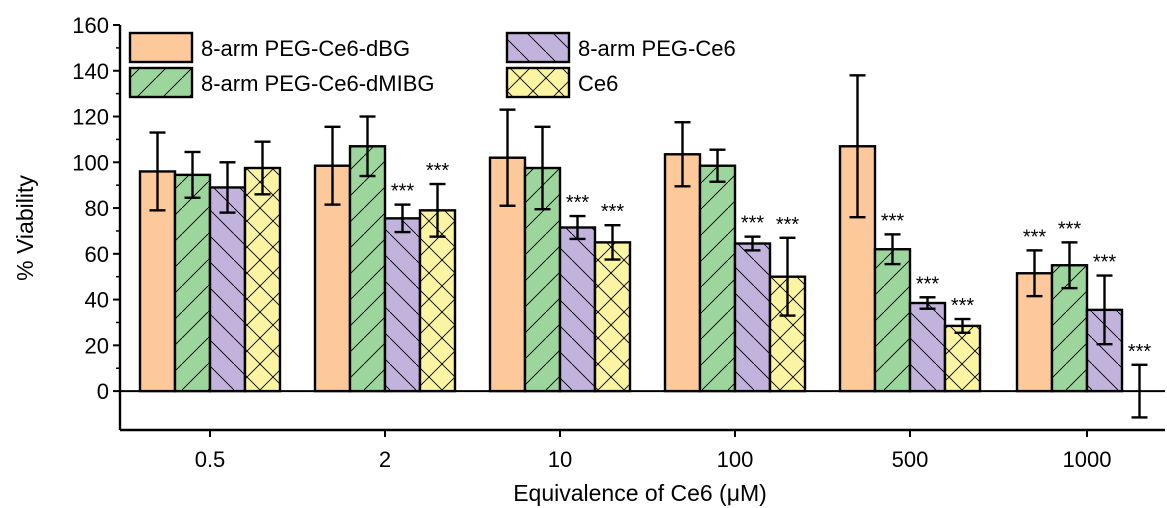 The height and width of the screenshot is (508, 1167). I want to click on x-tick-label: 10, so click(560, 459).